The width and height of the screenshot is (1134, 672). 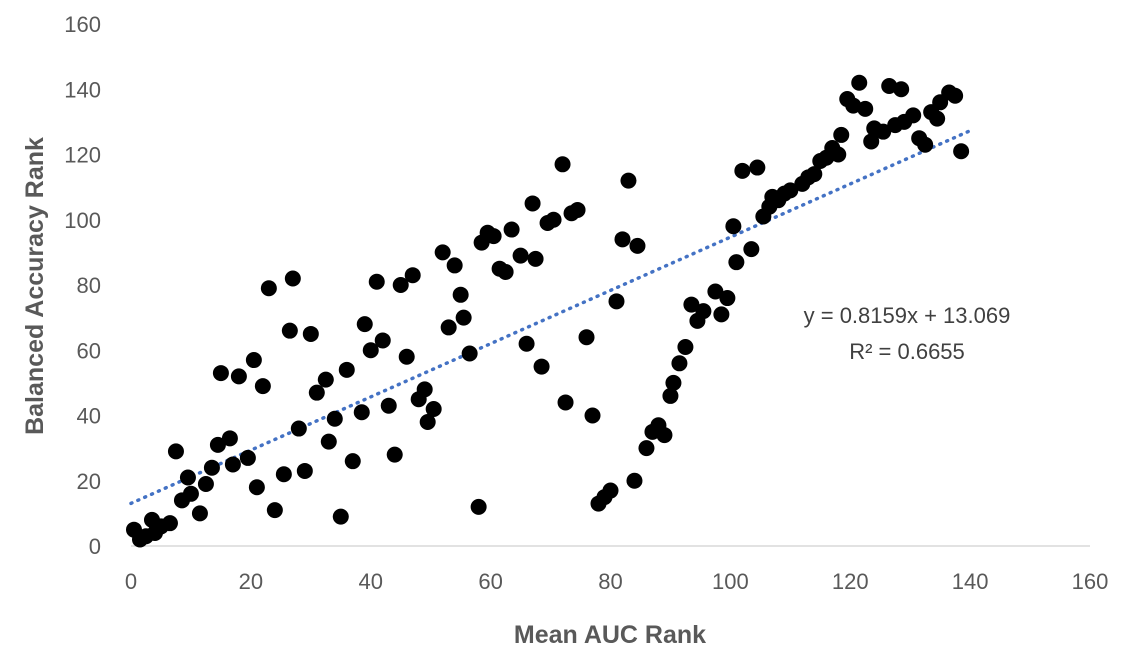 I want to click on x-tick-label: 120, so click(x=850, y=581).